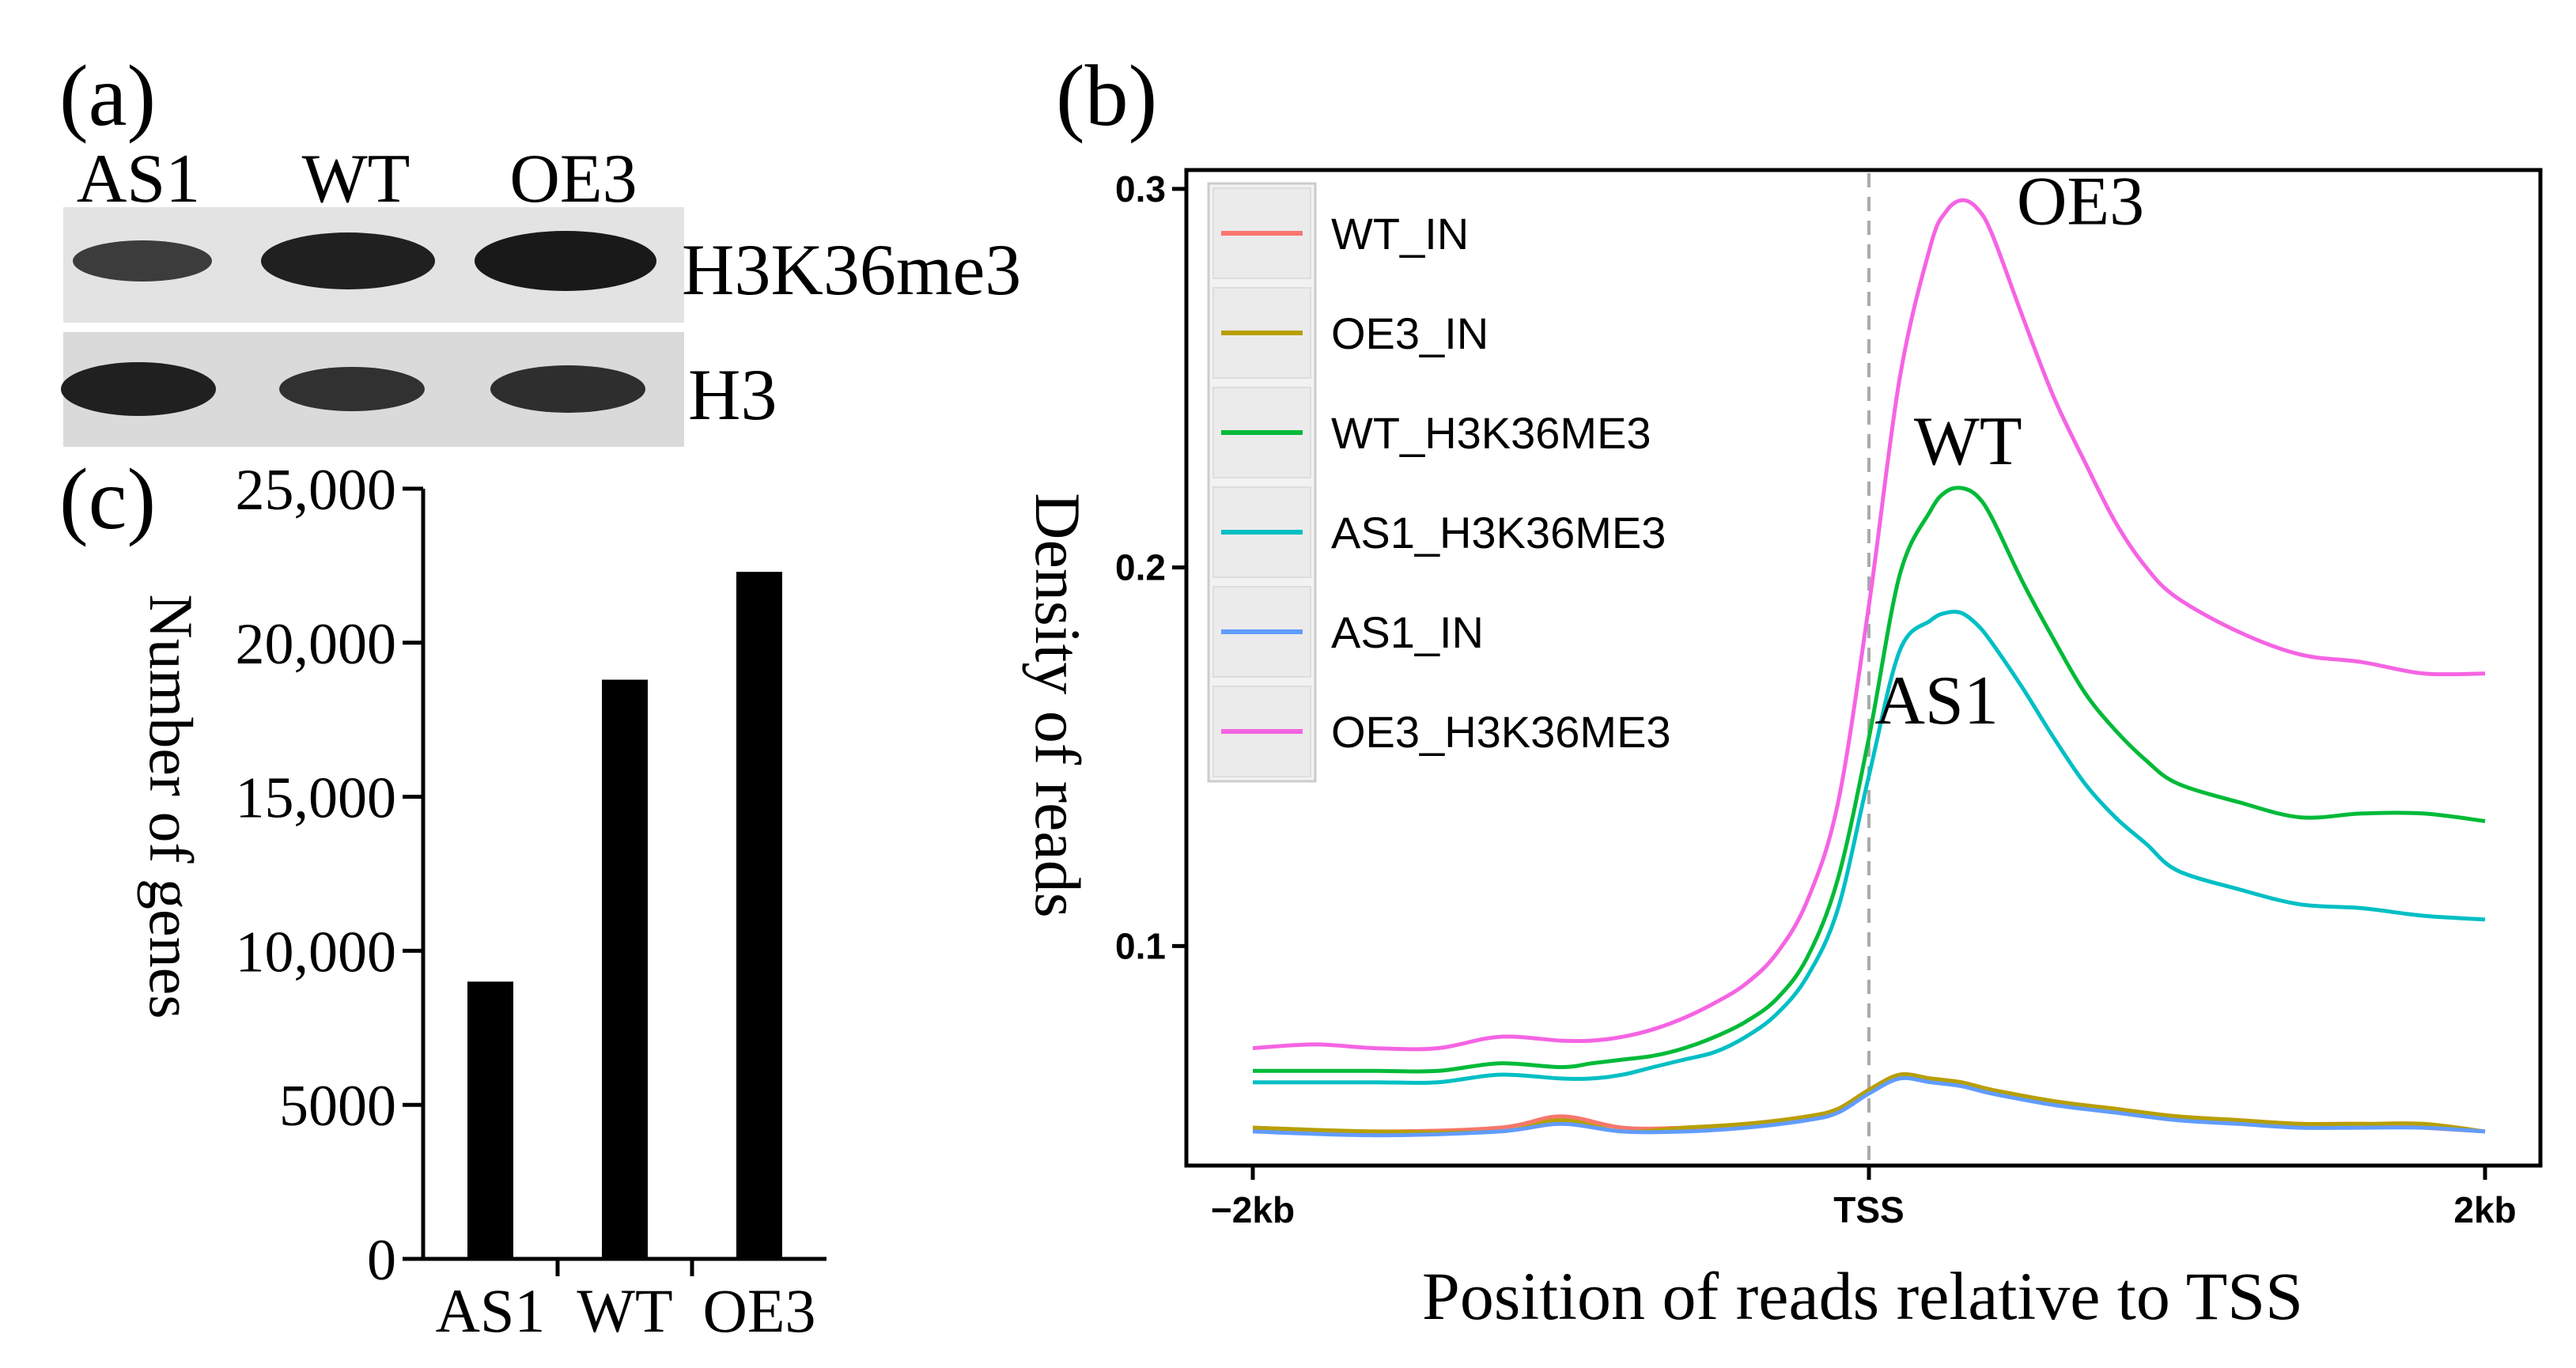 This screenshot has height=1368, width=2576. Describe the element at coordinates (1253, 1210) in the screenshot. I see `line-x-tick-label: −2kb` at that location.